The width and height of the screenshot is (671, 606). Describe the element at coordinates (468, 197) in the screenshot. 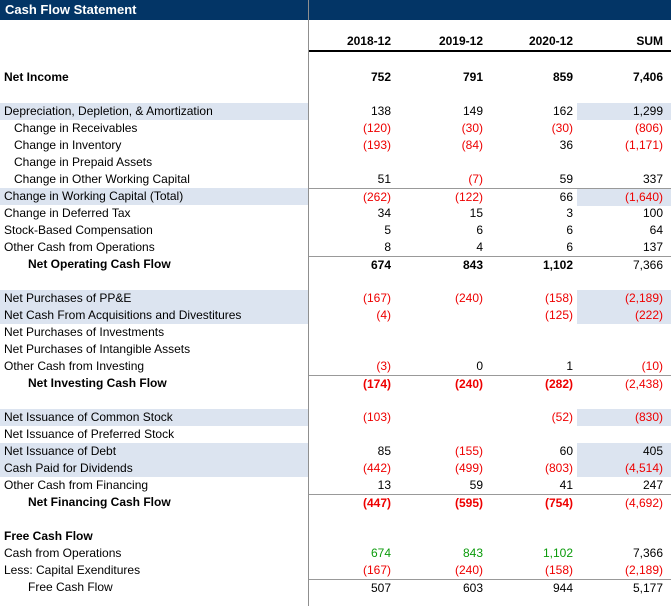

I see `cell-2019-12: (122)` at that location.